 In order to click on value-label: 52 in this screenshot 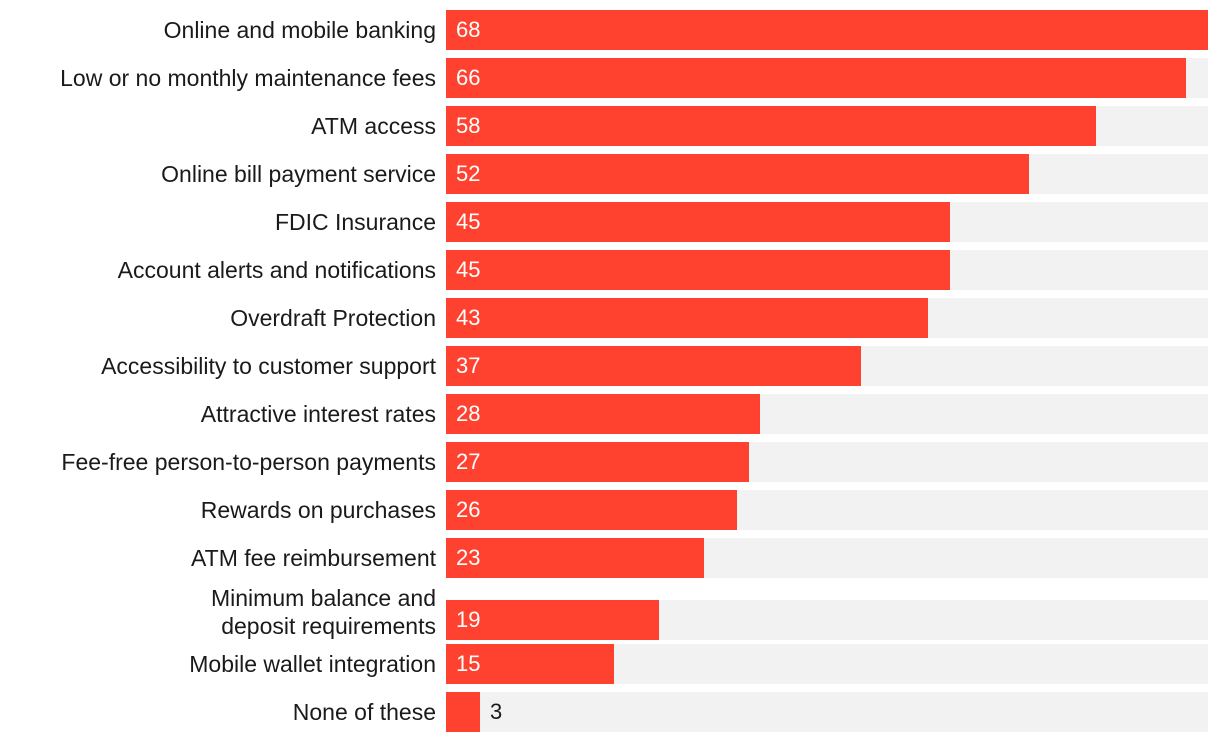, I will do `click(468, 173)`.